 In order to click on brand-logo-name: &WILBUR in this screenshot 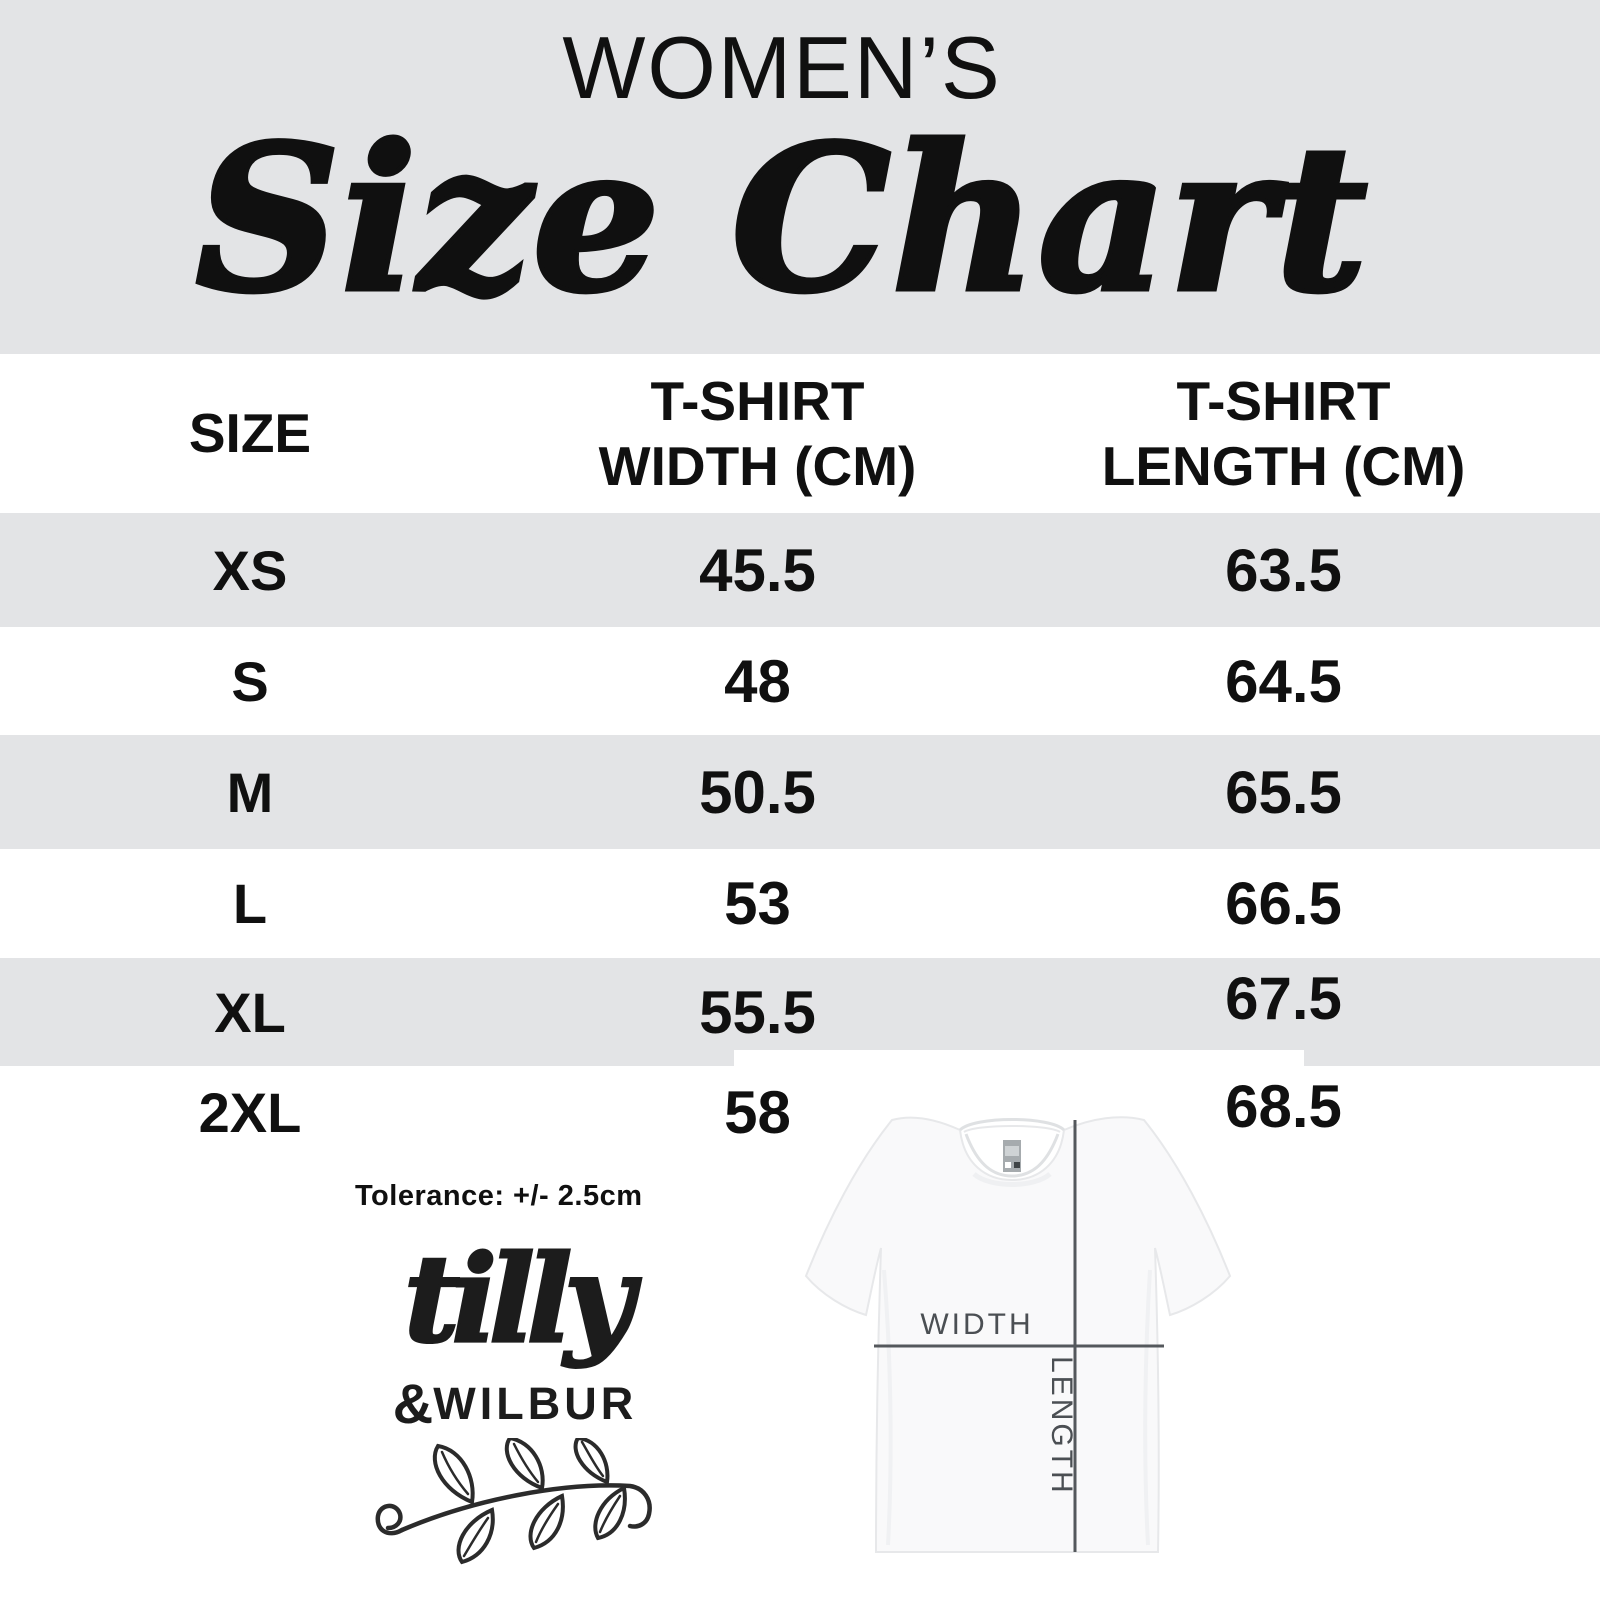, I will do `click(515, 1404)`.